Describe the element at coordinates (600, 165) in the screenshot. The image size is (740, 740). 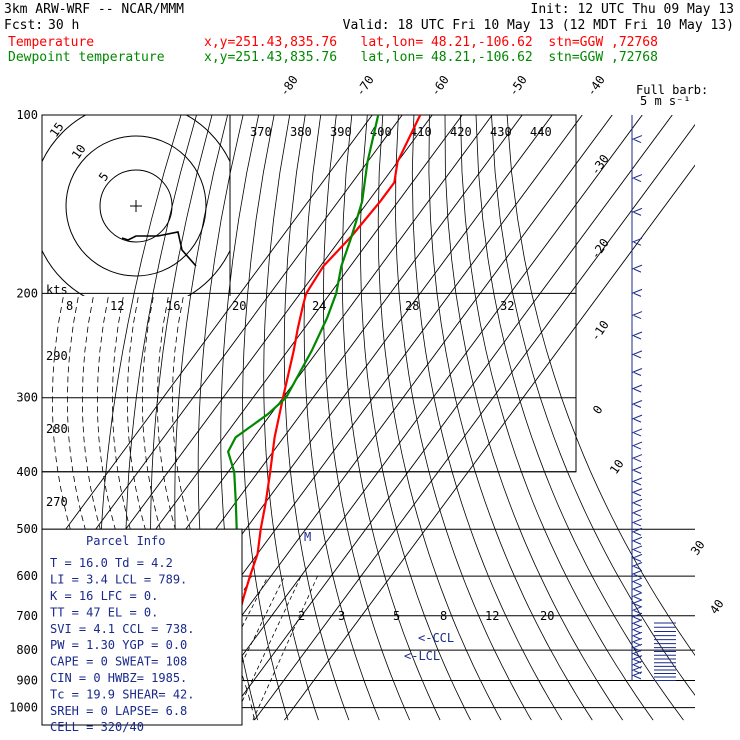
I see `isotherm-label: -30` at that location.